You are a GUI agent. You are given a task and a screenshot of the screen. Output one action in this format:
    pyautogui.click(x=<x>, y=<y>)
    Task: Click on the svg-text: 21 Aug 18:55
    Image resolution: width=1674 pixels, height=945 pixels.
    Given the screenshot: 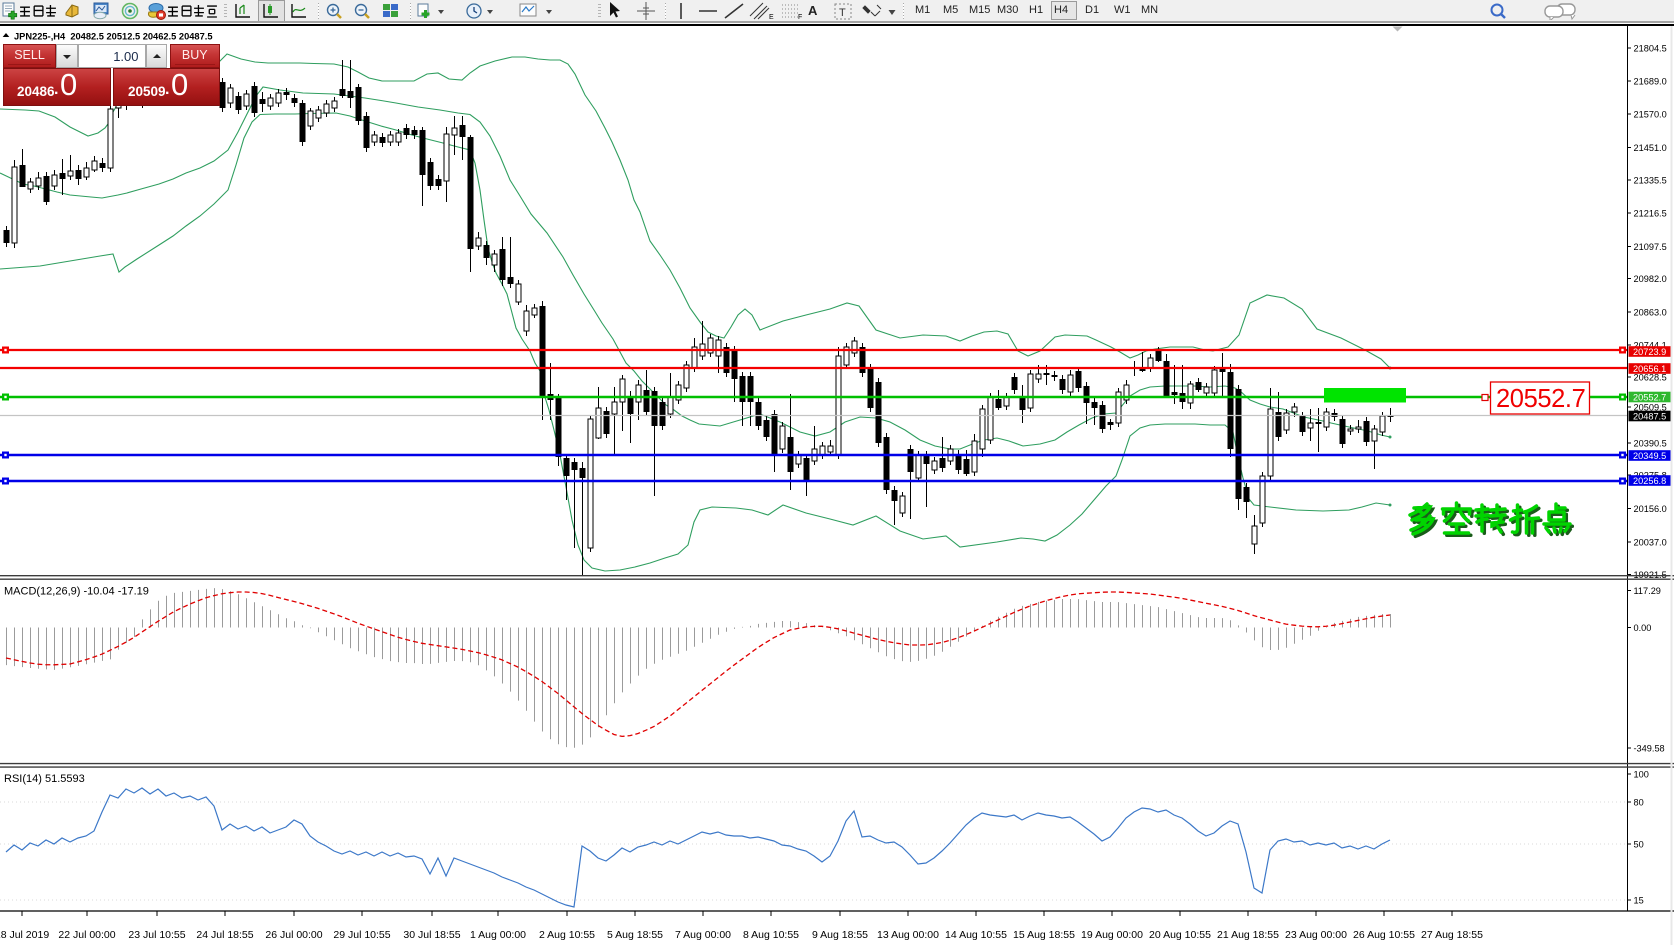 What is the action you would take?
    pyautogui.click(x=1248, y=935)
    